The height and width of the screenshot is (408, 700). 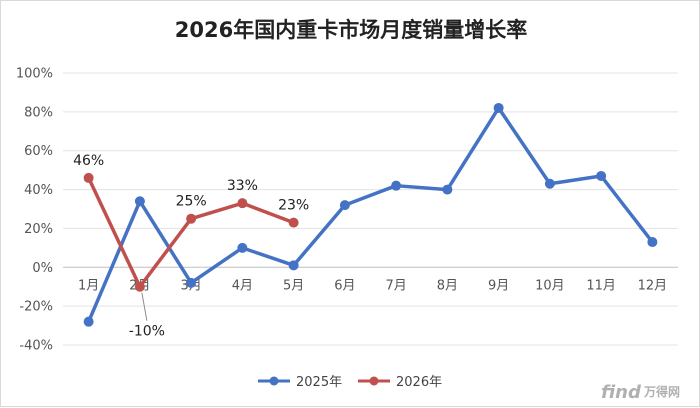 What do you see at coordinates (38, 229) in the screenshot?
I see `y-tick-label: 20%` at bounding box center [38, 229].